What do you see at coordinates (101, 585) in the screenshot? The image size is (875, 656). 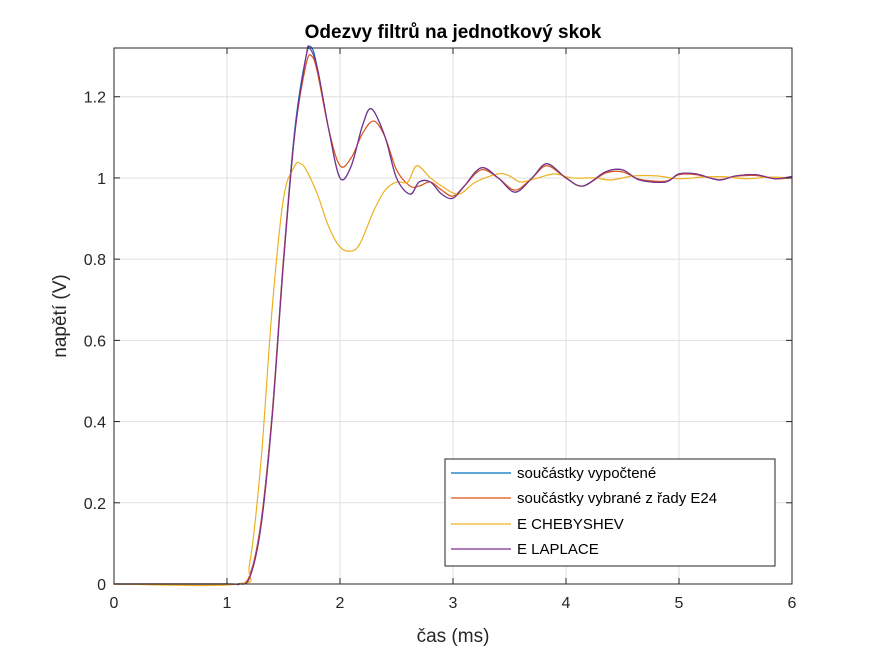 I see `y-tick-label: 0` at bounding box center [101, 585].